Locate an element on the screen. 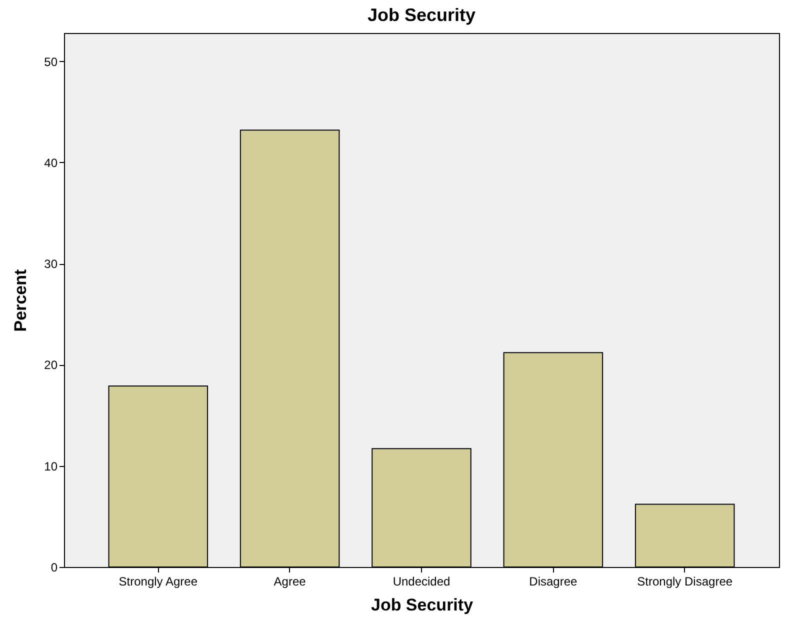 Image resolution: width=787 pixels, height=626 pixels. x-tick-label: Agree is located at coordinates (290, 581).